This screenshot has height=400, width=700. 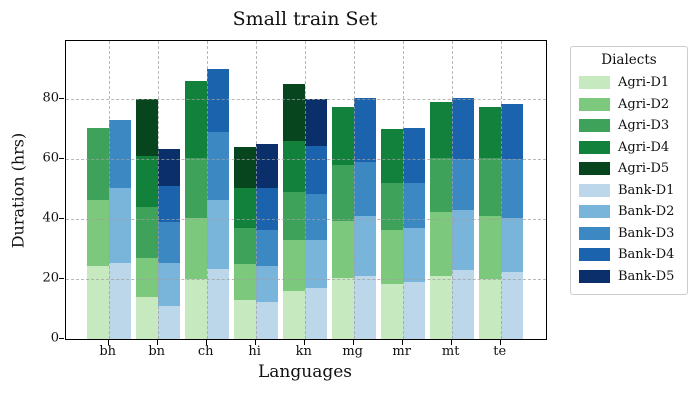 I want to click on x-tick-label: ch, so click(x=205, y=351).